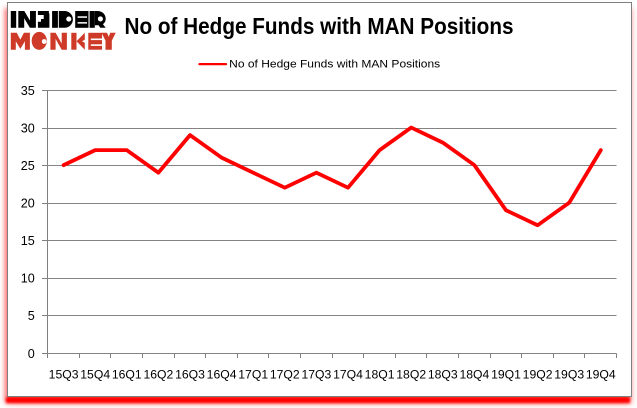 This screenshot has height=408, width=637. Describe the element at coordinates (127, 374) in the screenshot. I see `svg-text: 16Q1` at that location.